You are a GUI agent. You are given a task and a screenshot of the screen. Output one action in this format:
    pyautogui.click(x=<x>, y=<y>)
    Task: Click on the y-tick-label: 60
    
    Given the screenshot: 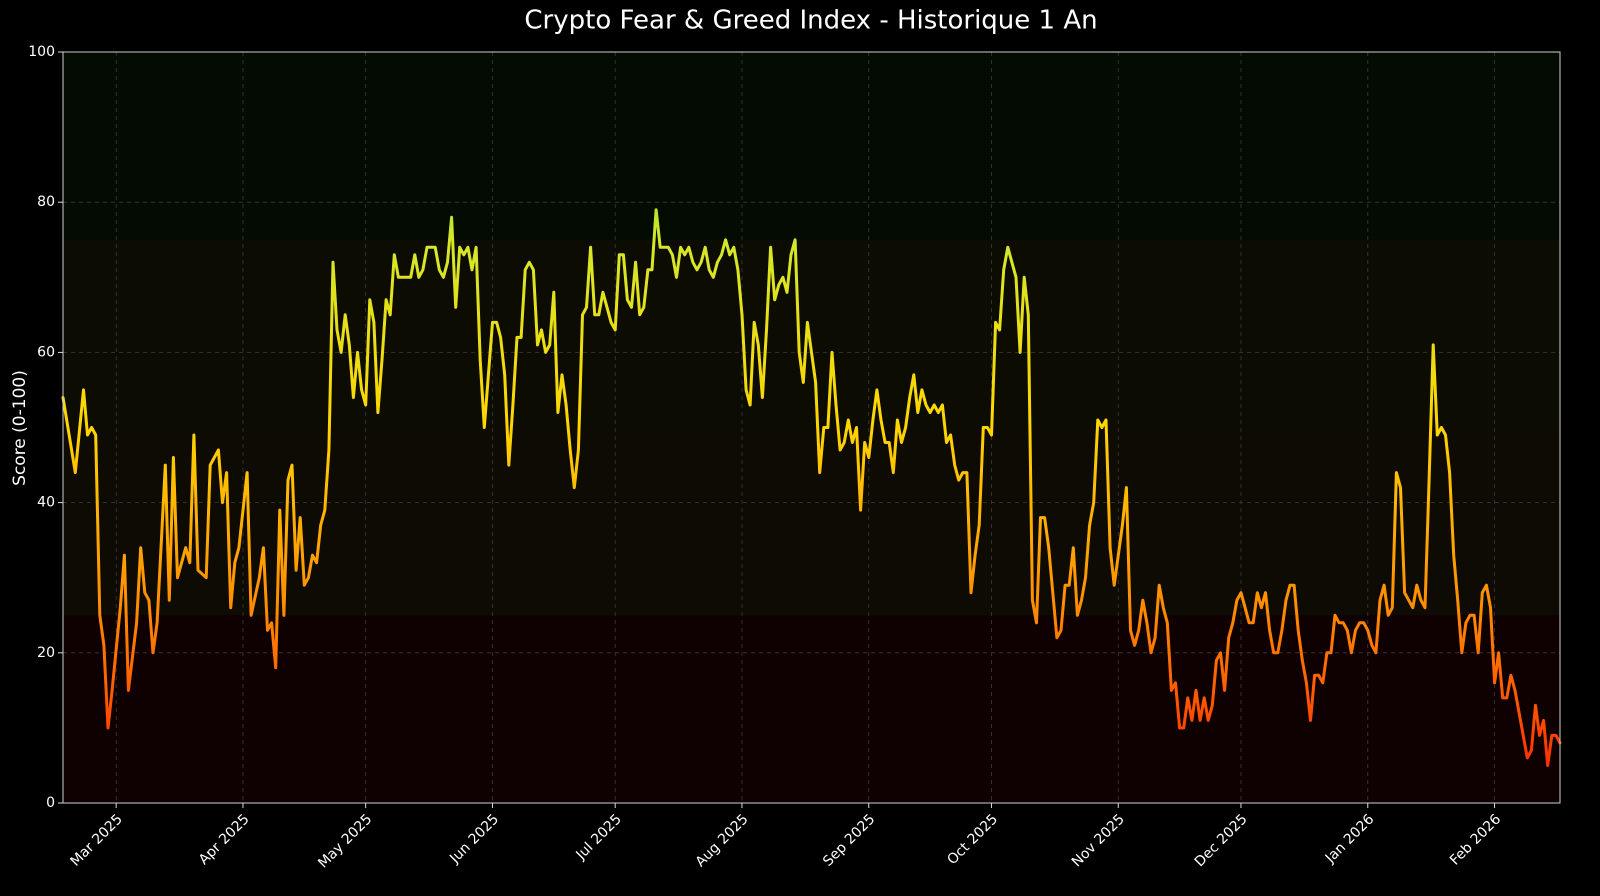 What is the action you would take?
    pyautogui.click(x=46, y=352)
    